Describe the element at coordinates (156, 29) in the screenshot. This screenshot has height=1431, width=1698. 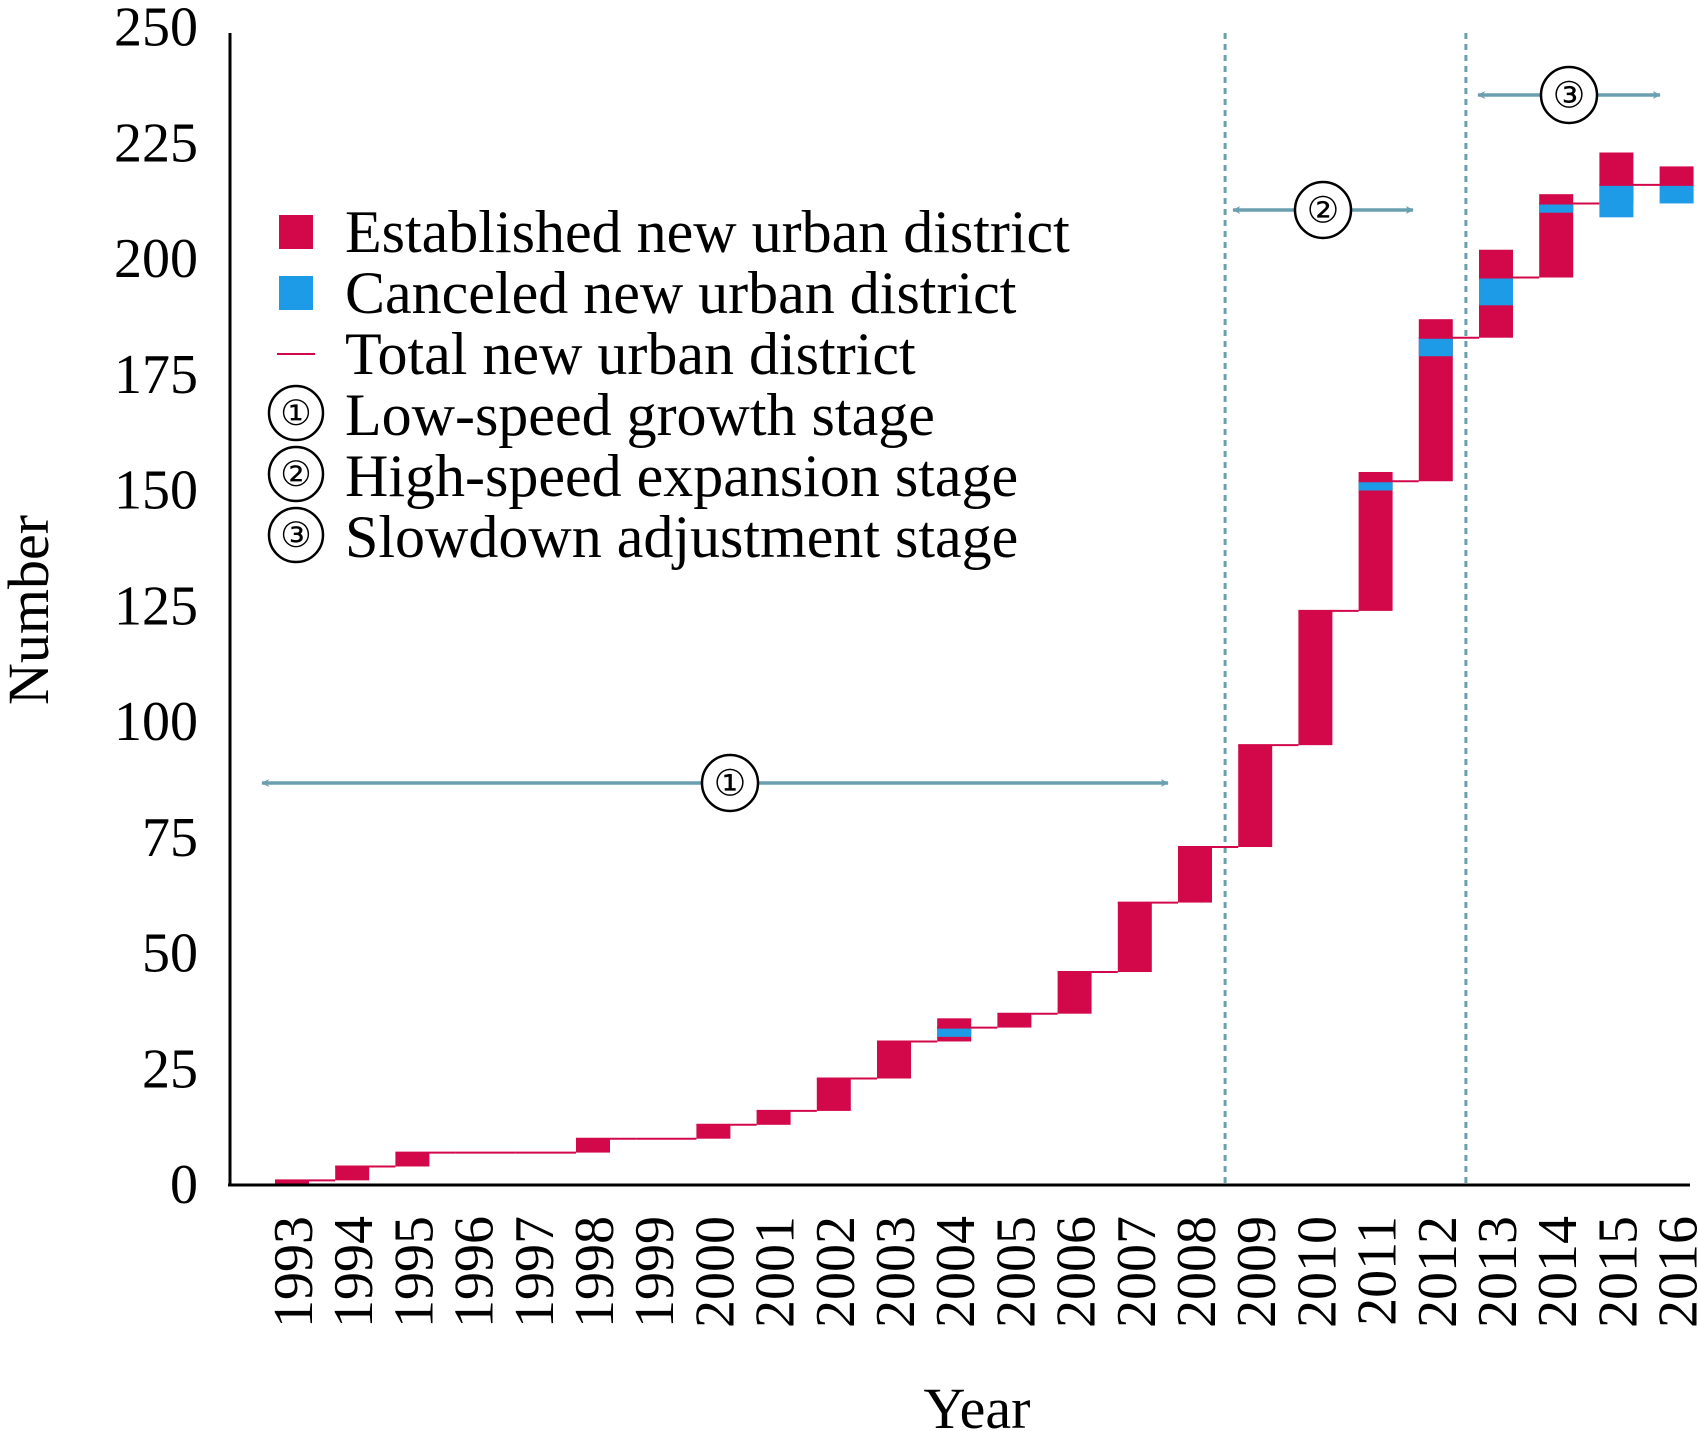
I see `y-tick-label: 250` at that location.